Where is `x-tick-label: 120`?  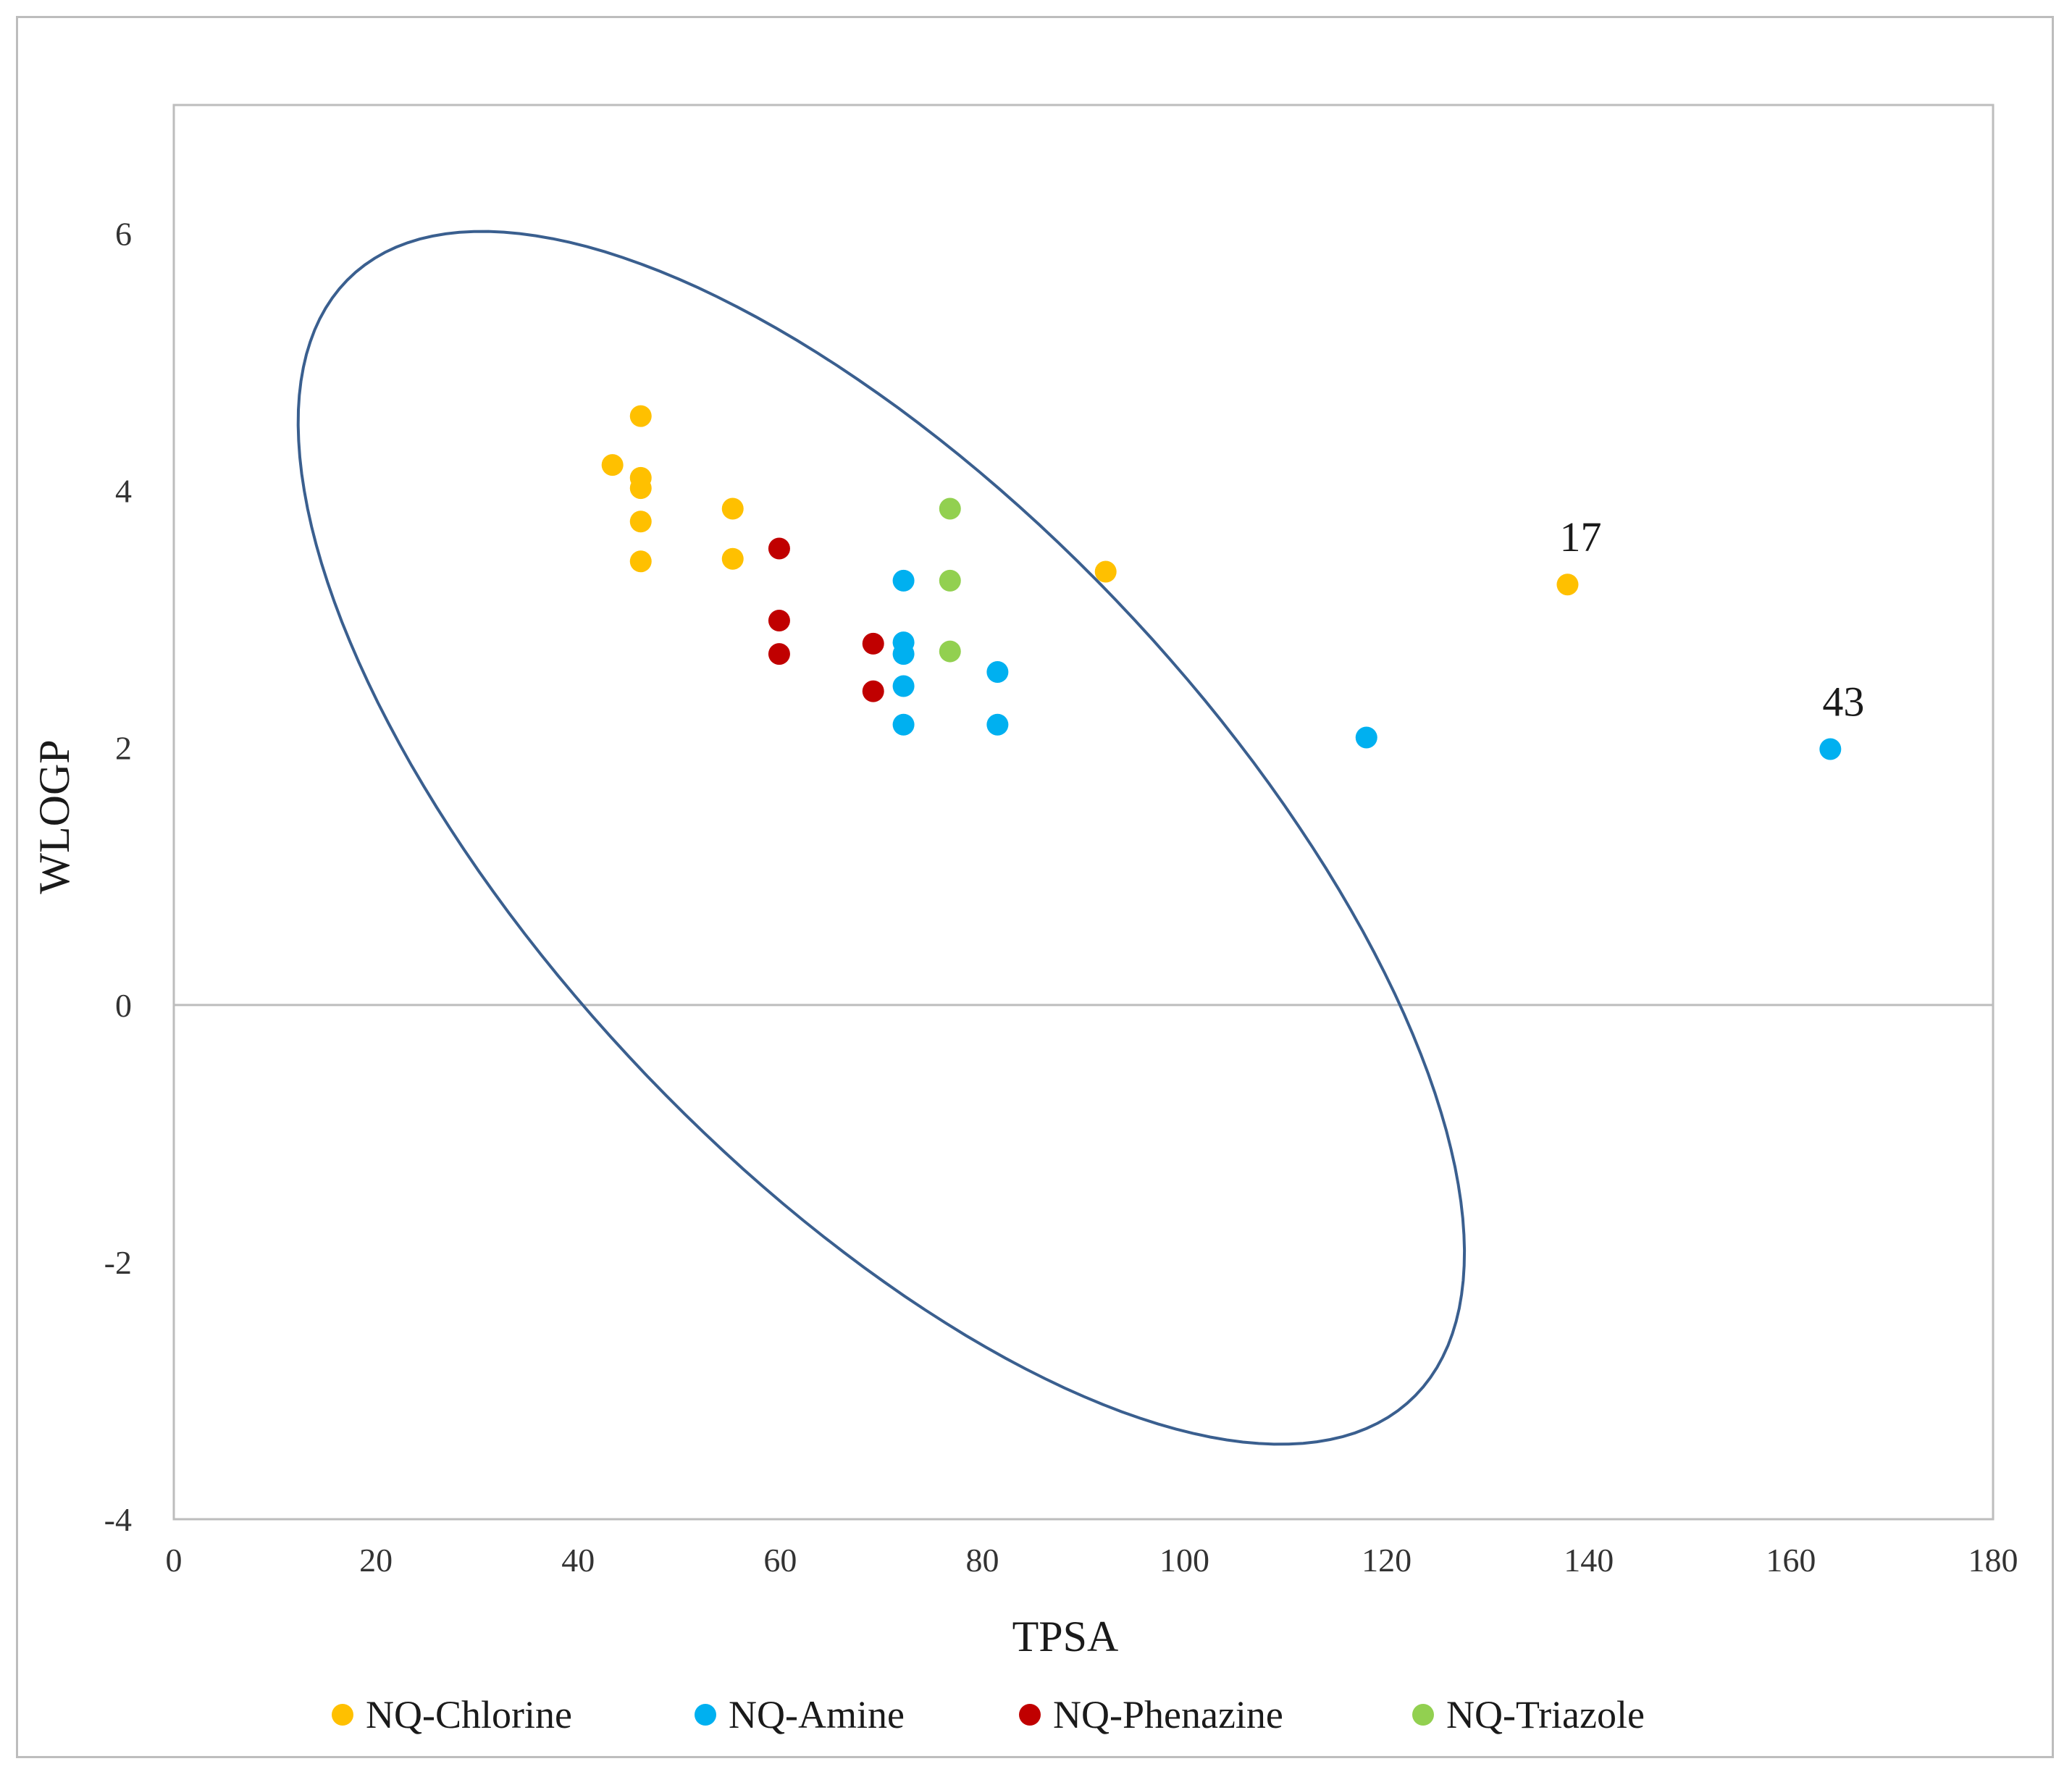
x-tick-label: 120 is located at coordinates (1387, 1560).